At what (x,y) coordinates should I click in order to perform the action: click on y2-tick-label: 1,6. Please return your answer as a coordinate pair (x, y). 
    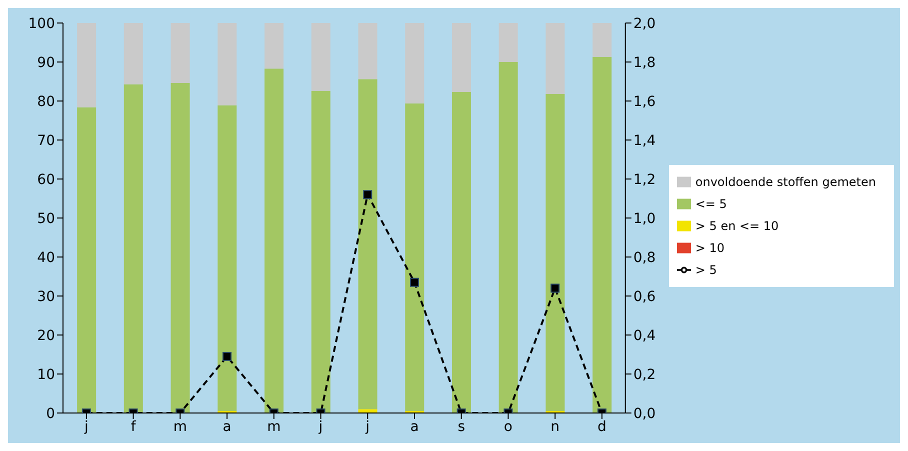
    Looking at the image, I should click on (644, 102).